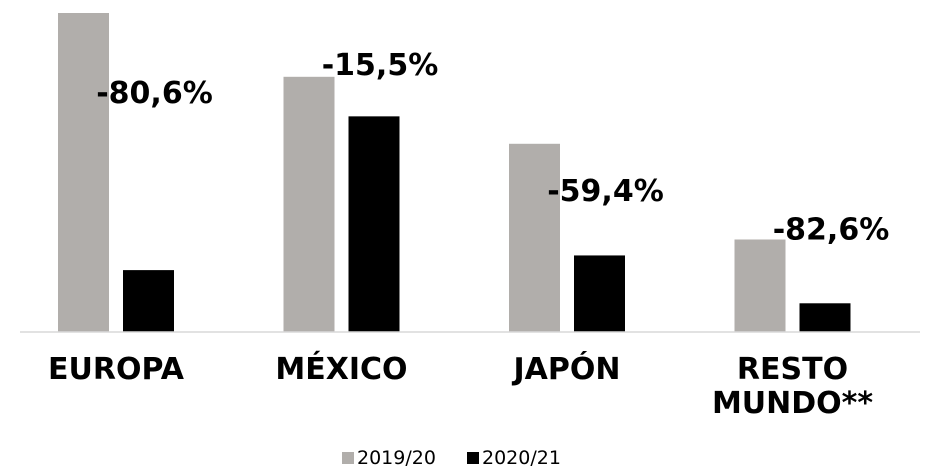 The width and height of the screenshot is (940, 469). What do you see at coordinates (154, 93) in the screenshot?
I see `data-label-europa: -80,6%` at bounding box center [154, 93].